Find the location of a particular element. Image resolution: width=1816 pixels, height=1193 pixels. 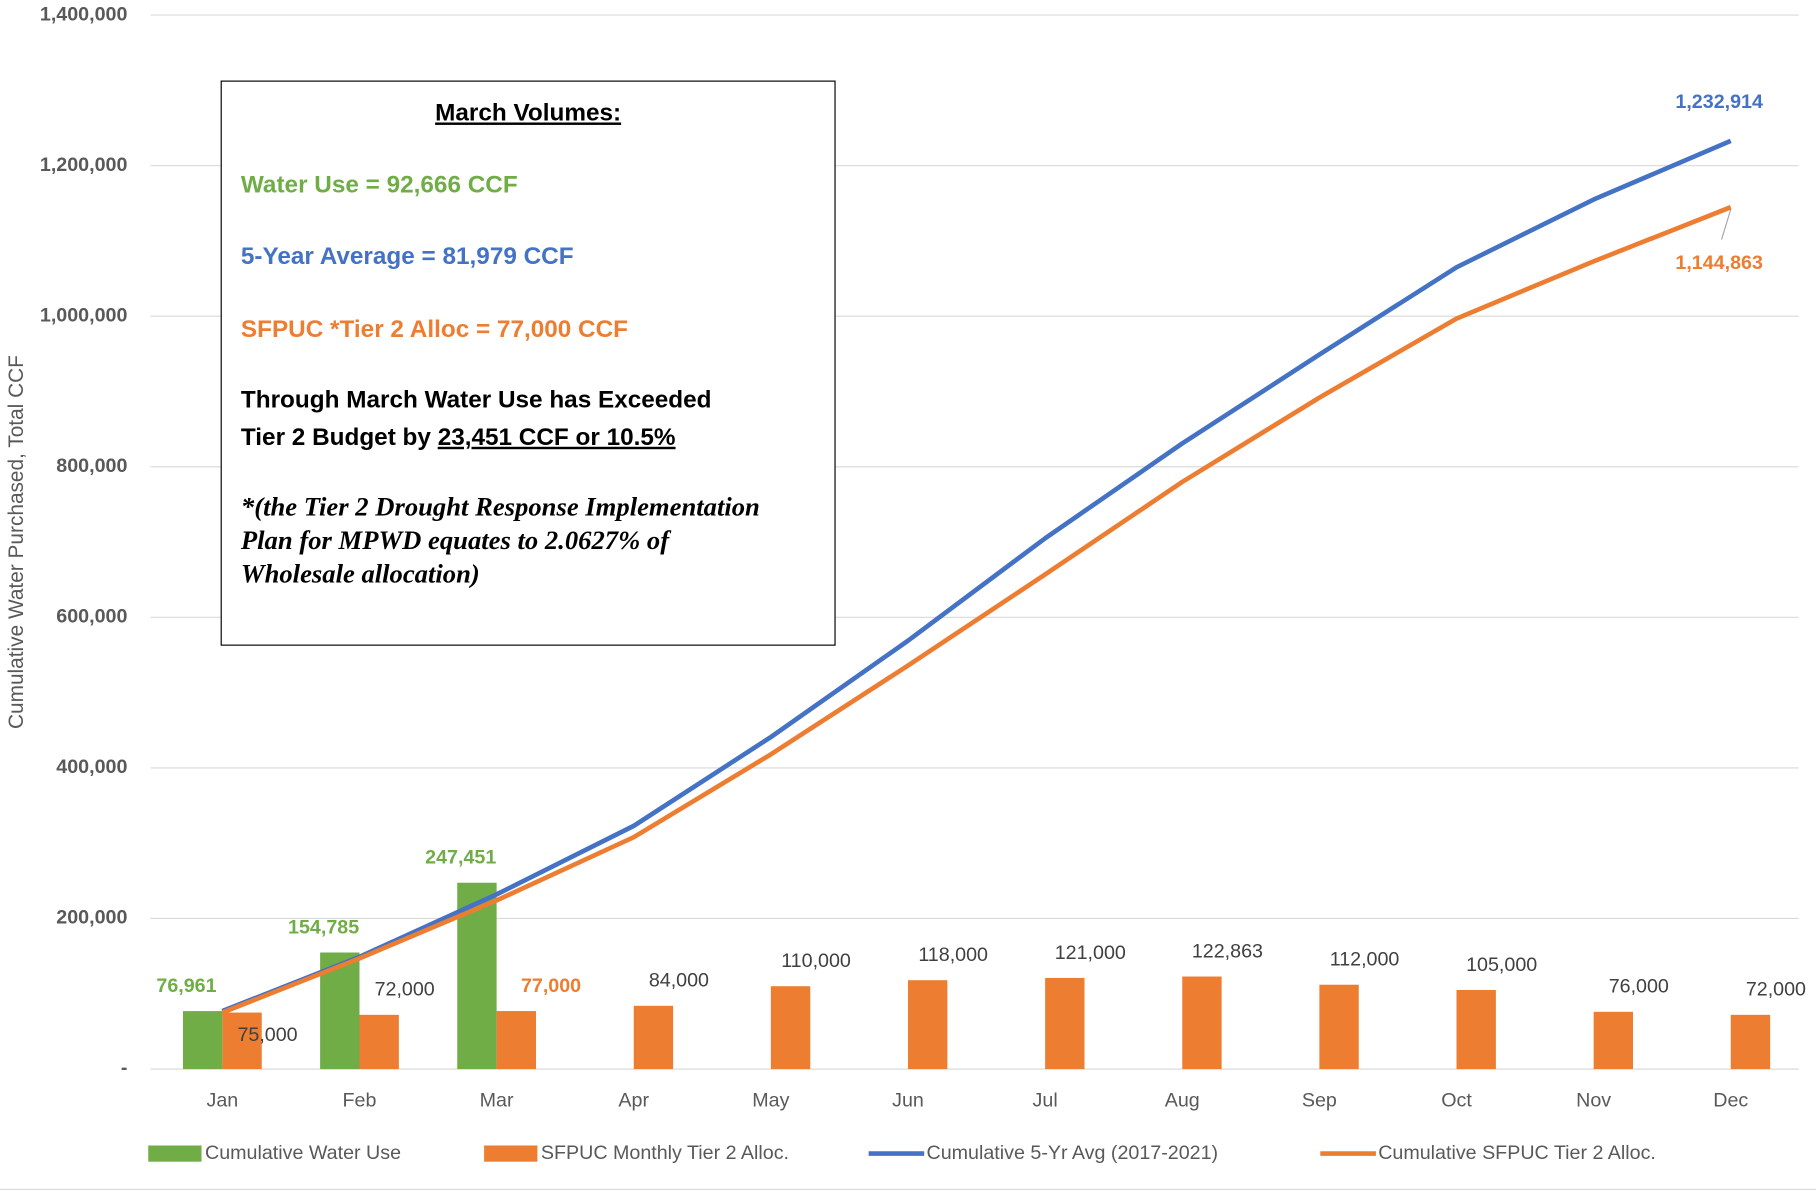

x-tick-label: Jun is located at coordinates (908, 1101).